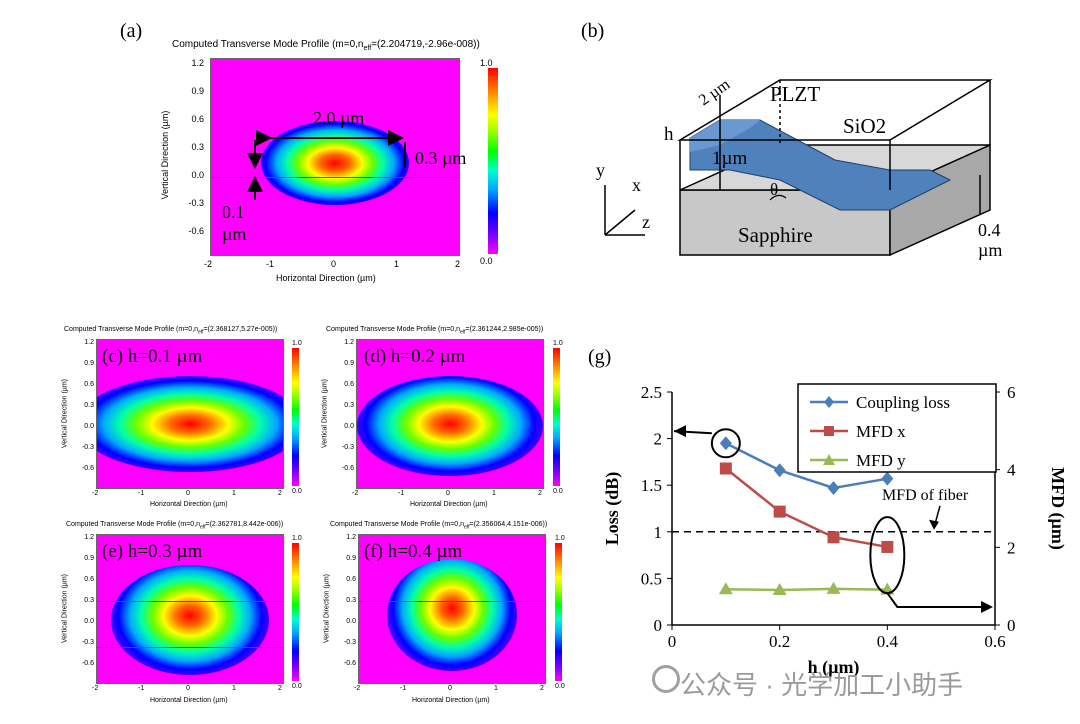 The image size is (1080, 724). Describe the element at coordinates (925, 495) in the screenshot. I see `fiber-annotation: MFD of fiber` at that location.